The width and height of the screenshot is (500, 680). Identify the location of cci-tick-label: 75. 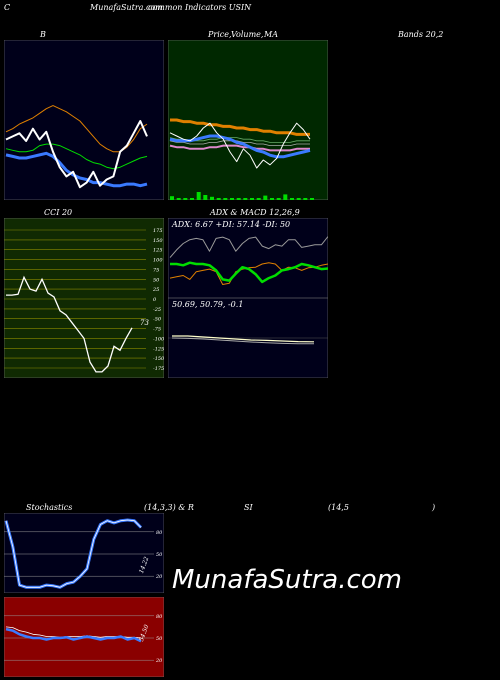
(156, 270).